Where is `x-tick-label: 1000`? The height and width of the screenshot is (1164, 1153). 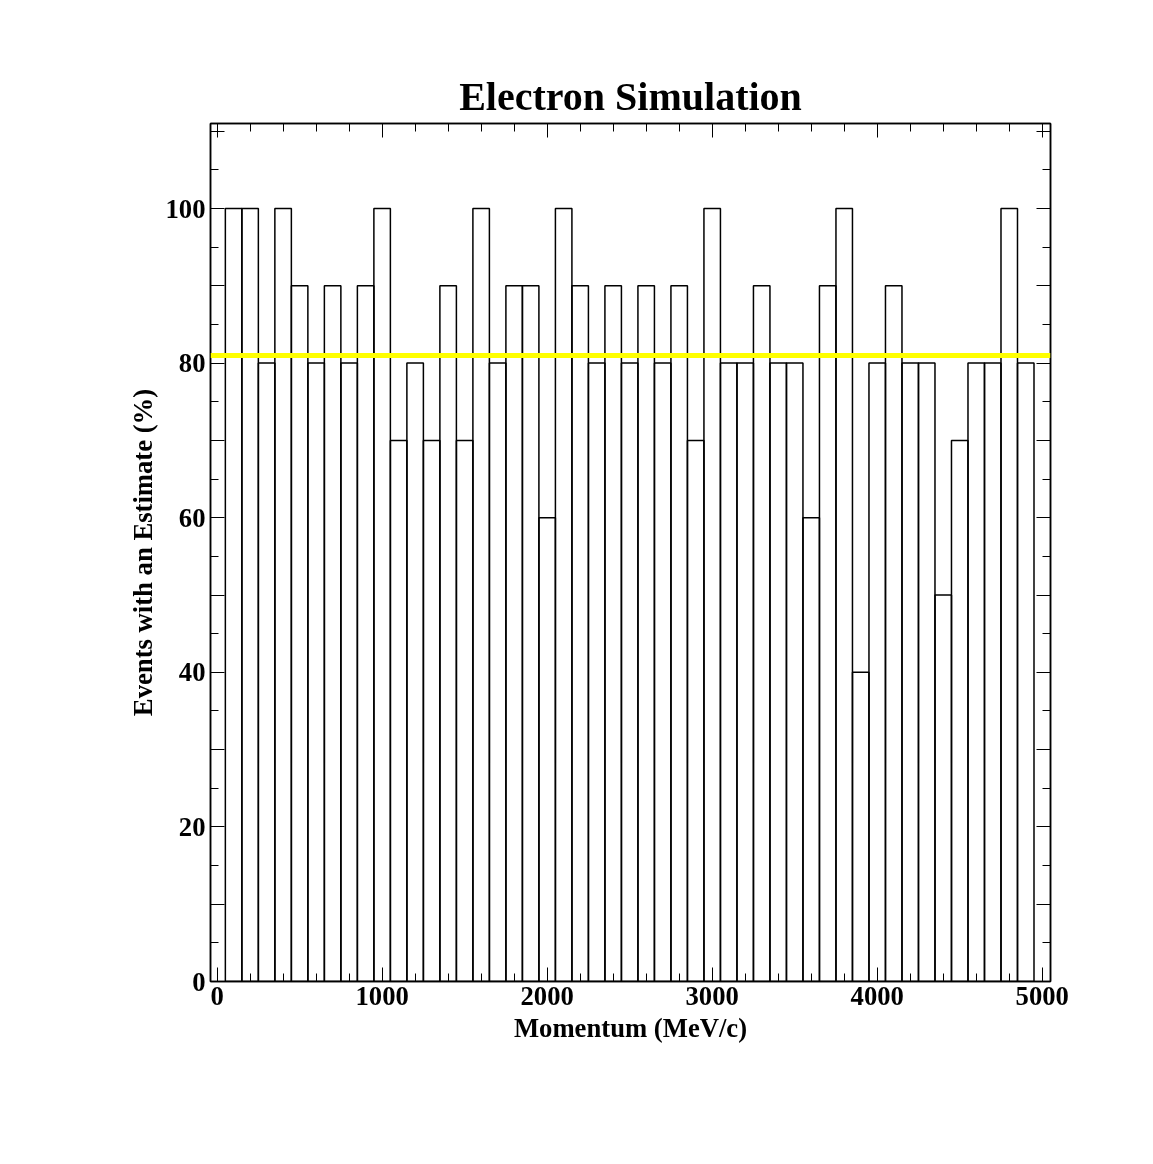
x-tick-label: 1000 is located at coordinates (382, 995).